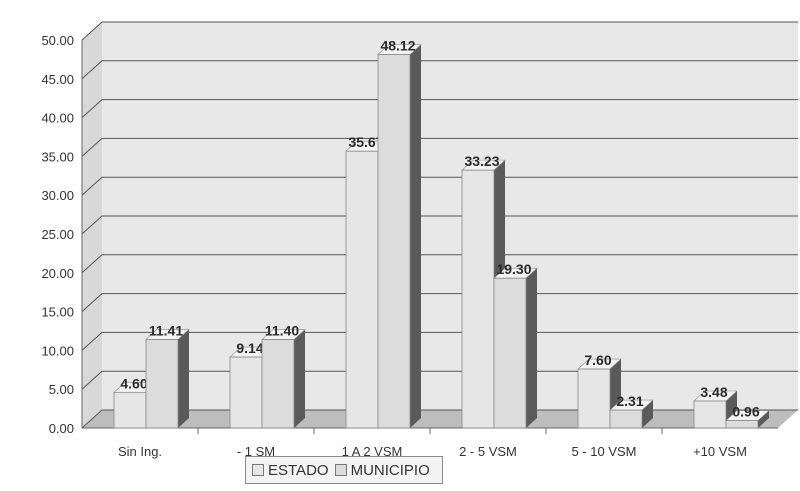  I want to click on legend-label-municipio: MUNICIPIO, so click(390, 470).